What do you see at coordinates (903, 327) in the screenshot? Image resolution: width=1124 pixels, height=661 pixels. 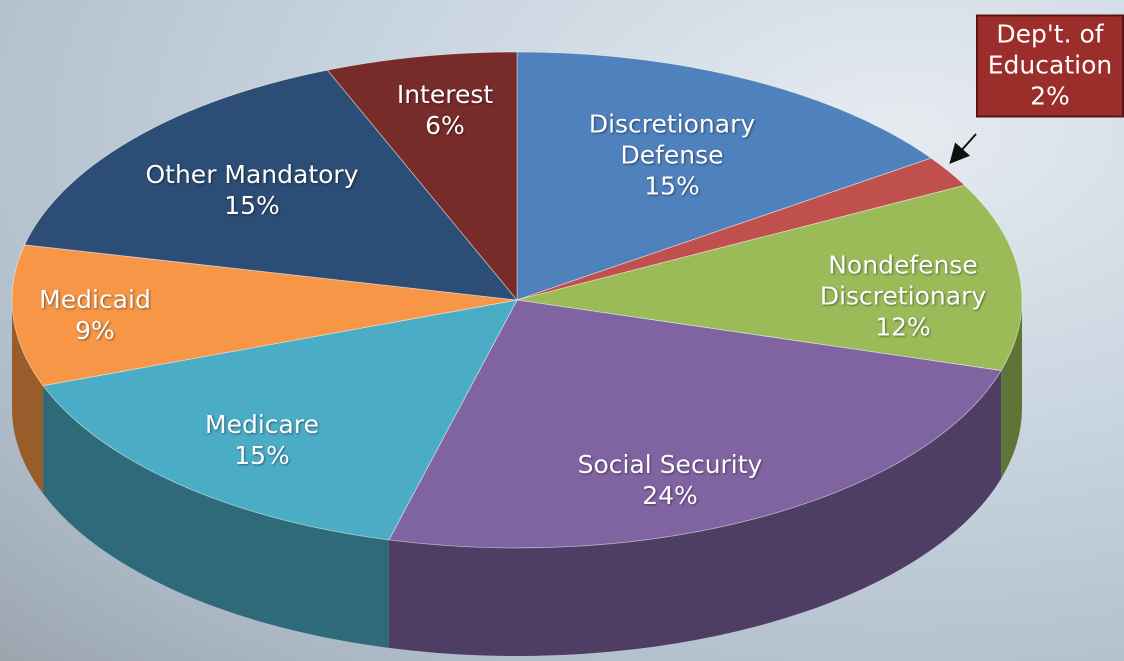 I see `slice-value-label: 12%` at bounding box center [903, 327].